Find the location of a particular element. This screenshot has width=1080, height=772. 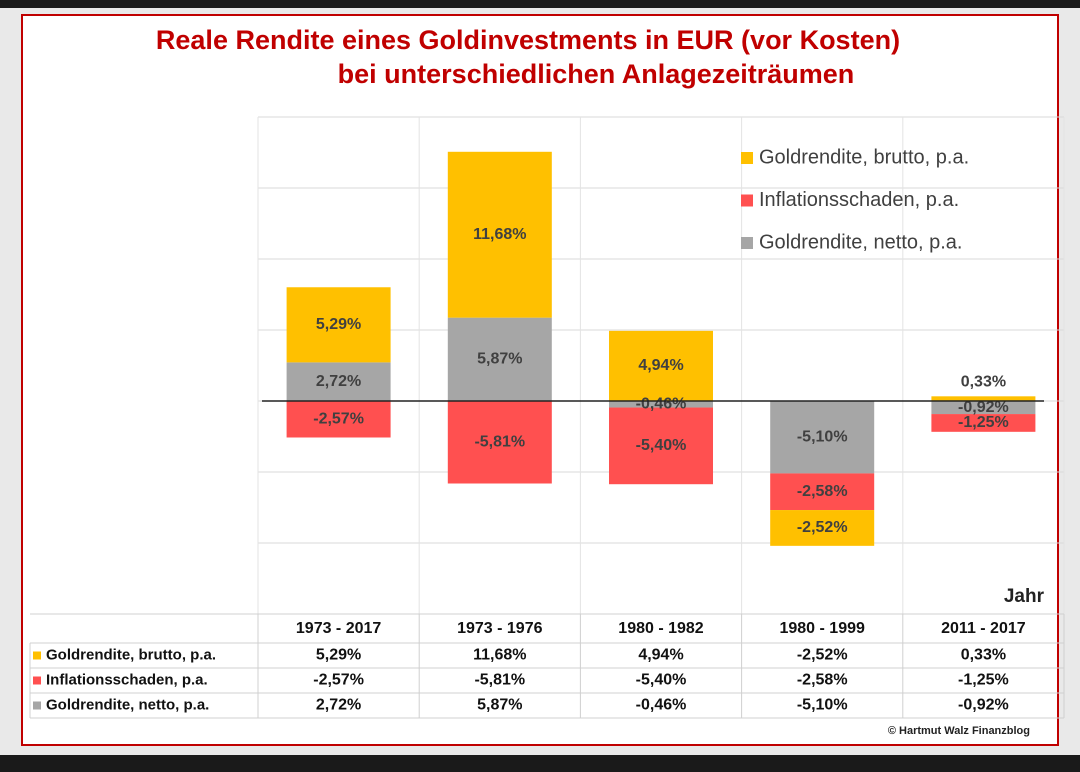

table-cell: -2,58% is located at coordinates (822, 680).